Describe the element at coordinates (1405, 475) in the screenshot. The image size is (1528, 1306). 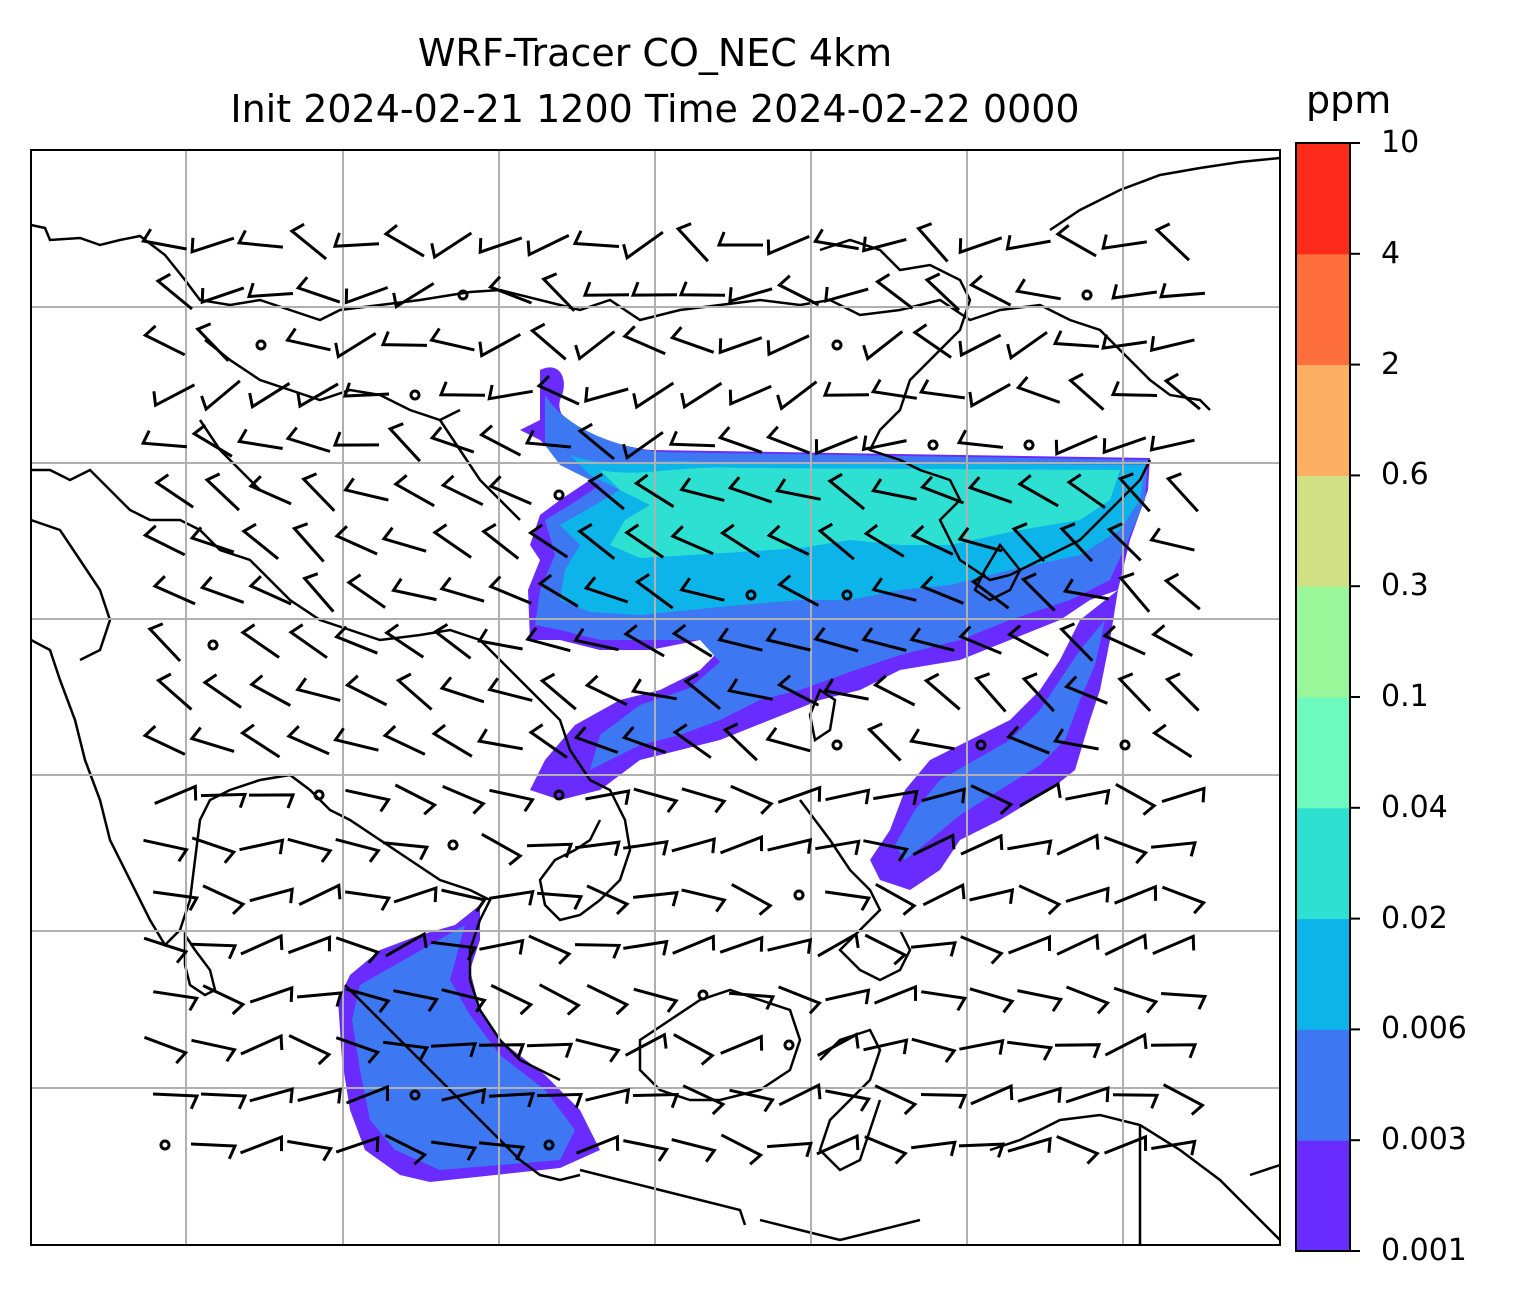
I see `colorbar-tick-label: 0.6` at that location.